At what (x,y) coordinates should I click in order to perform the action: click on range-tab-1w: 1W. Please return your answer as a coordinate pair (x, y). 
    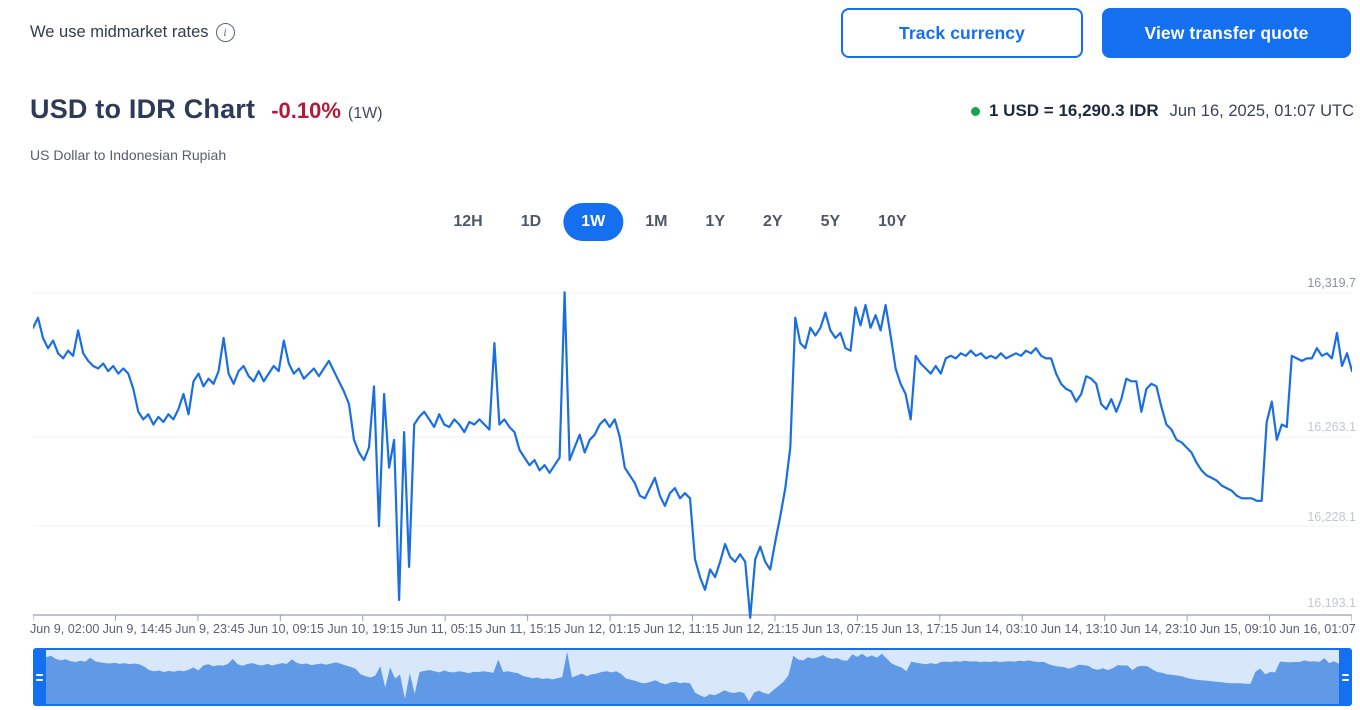
    Looking at the image, I should click on (593, 222).